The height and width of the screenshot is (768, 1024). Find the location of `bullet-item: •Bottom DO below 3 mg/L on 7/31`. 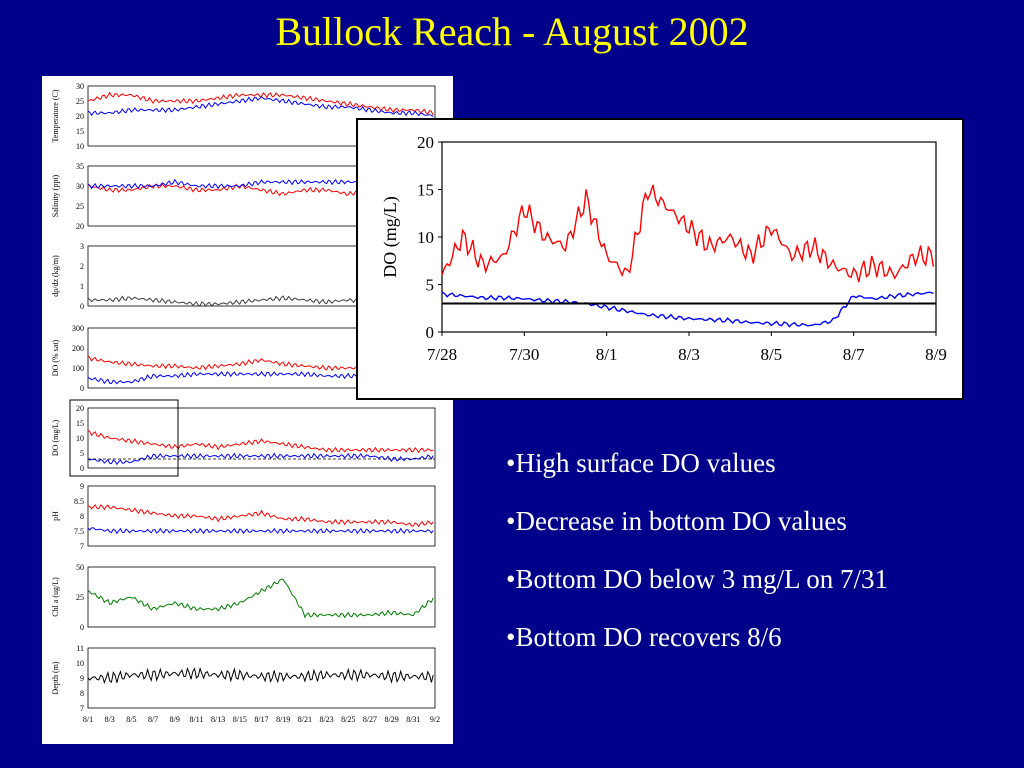

bullet-item: •Bottom DO below 3 mg/L on 7/31 is located at coordinates (697, 579).